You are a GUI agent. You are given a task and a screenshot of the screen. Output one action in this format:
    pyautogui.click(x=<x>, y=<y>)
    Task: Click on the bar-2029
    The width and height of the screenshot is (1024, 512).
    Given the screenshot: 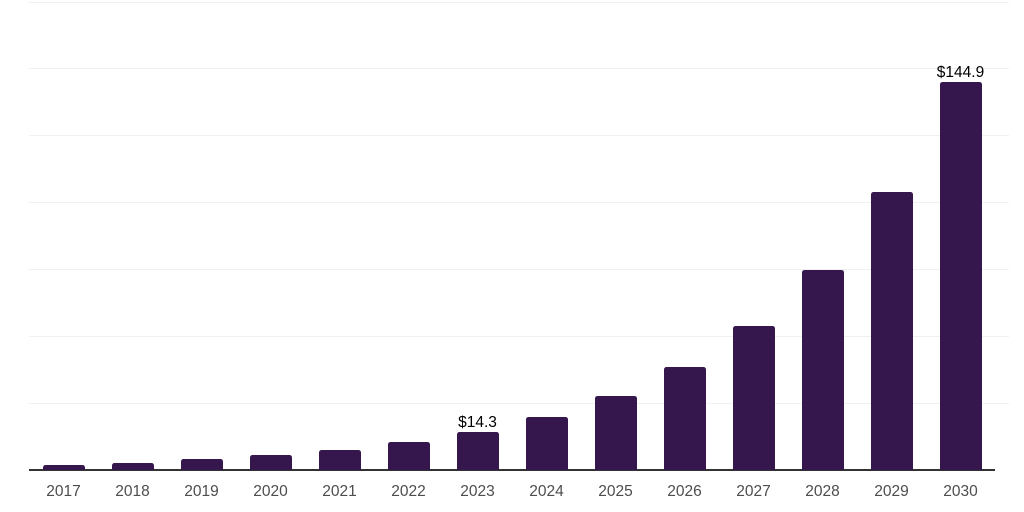 What is the action you would take?
    pyautogui.click(x=891, y=330)
    